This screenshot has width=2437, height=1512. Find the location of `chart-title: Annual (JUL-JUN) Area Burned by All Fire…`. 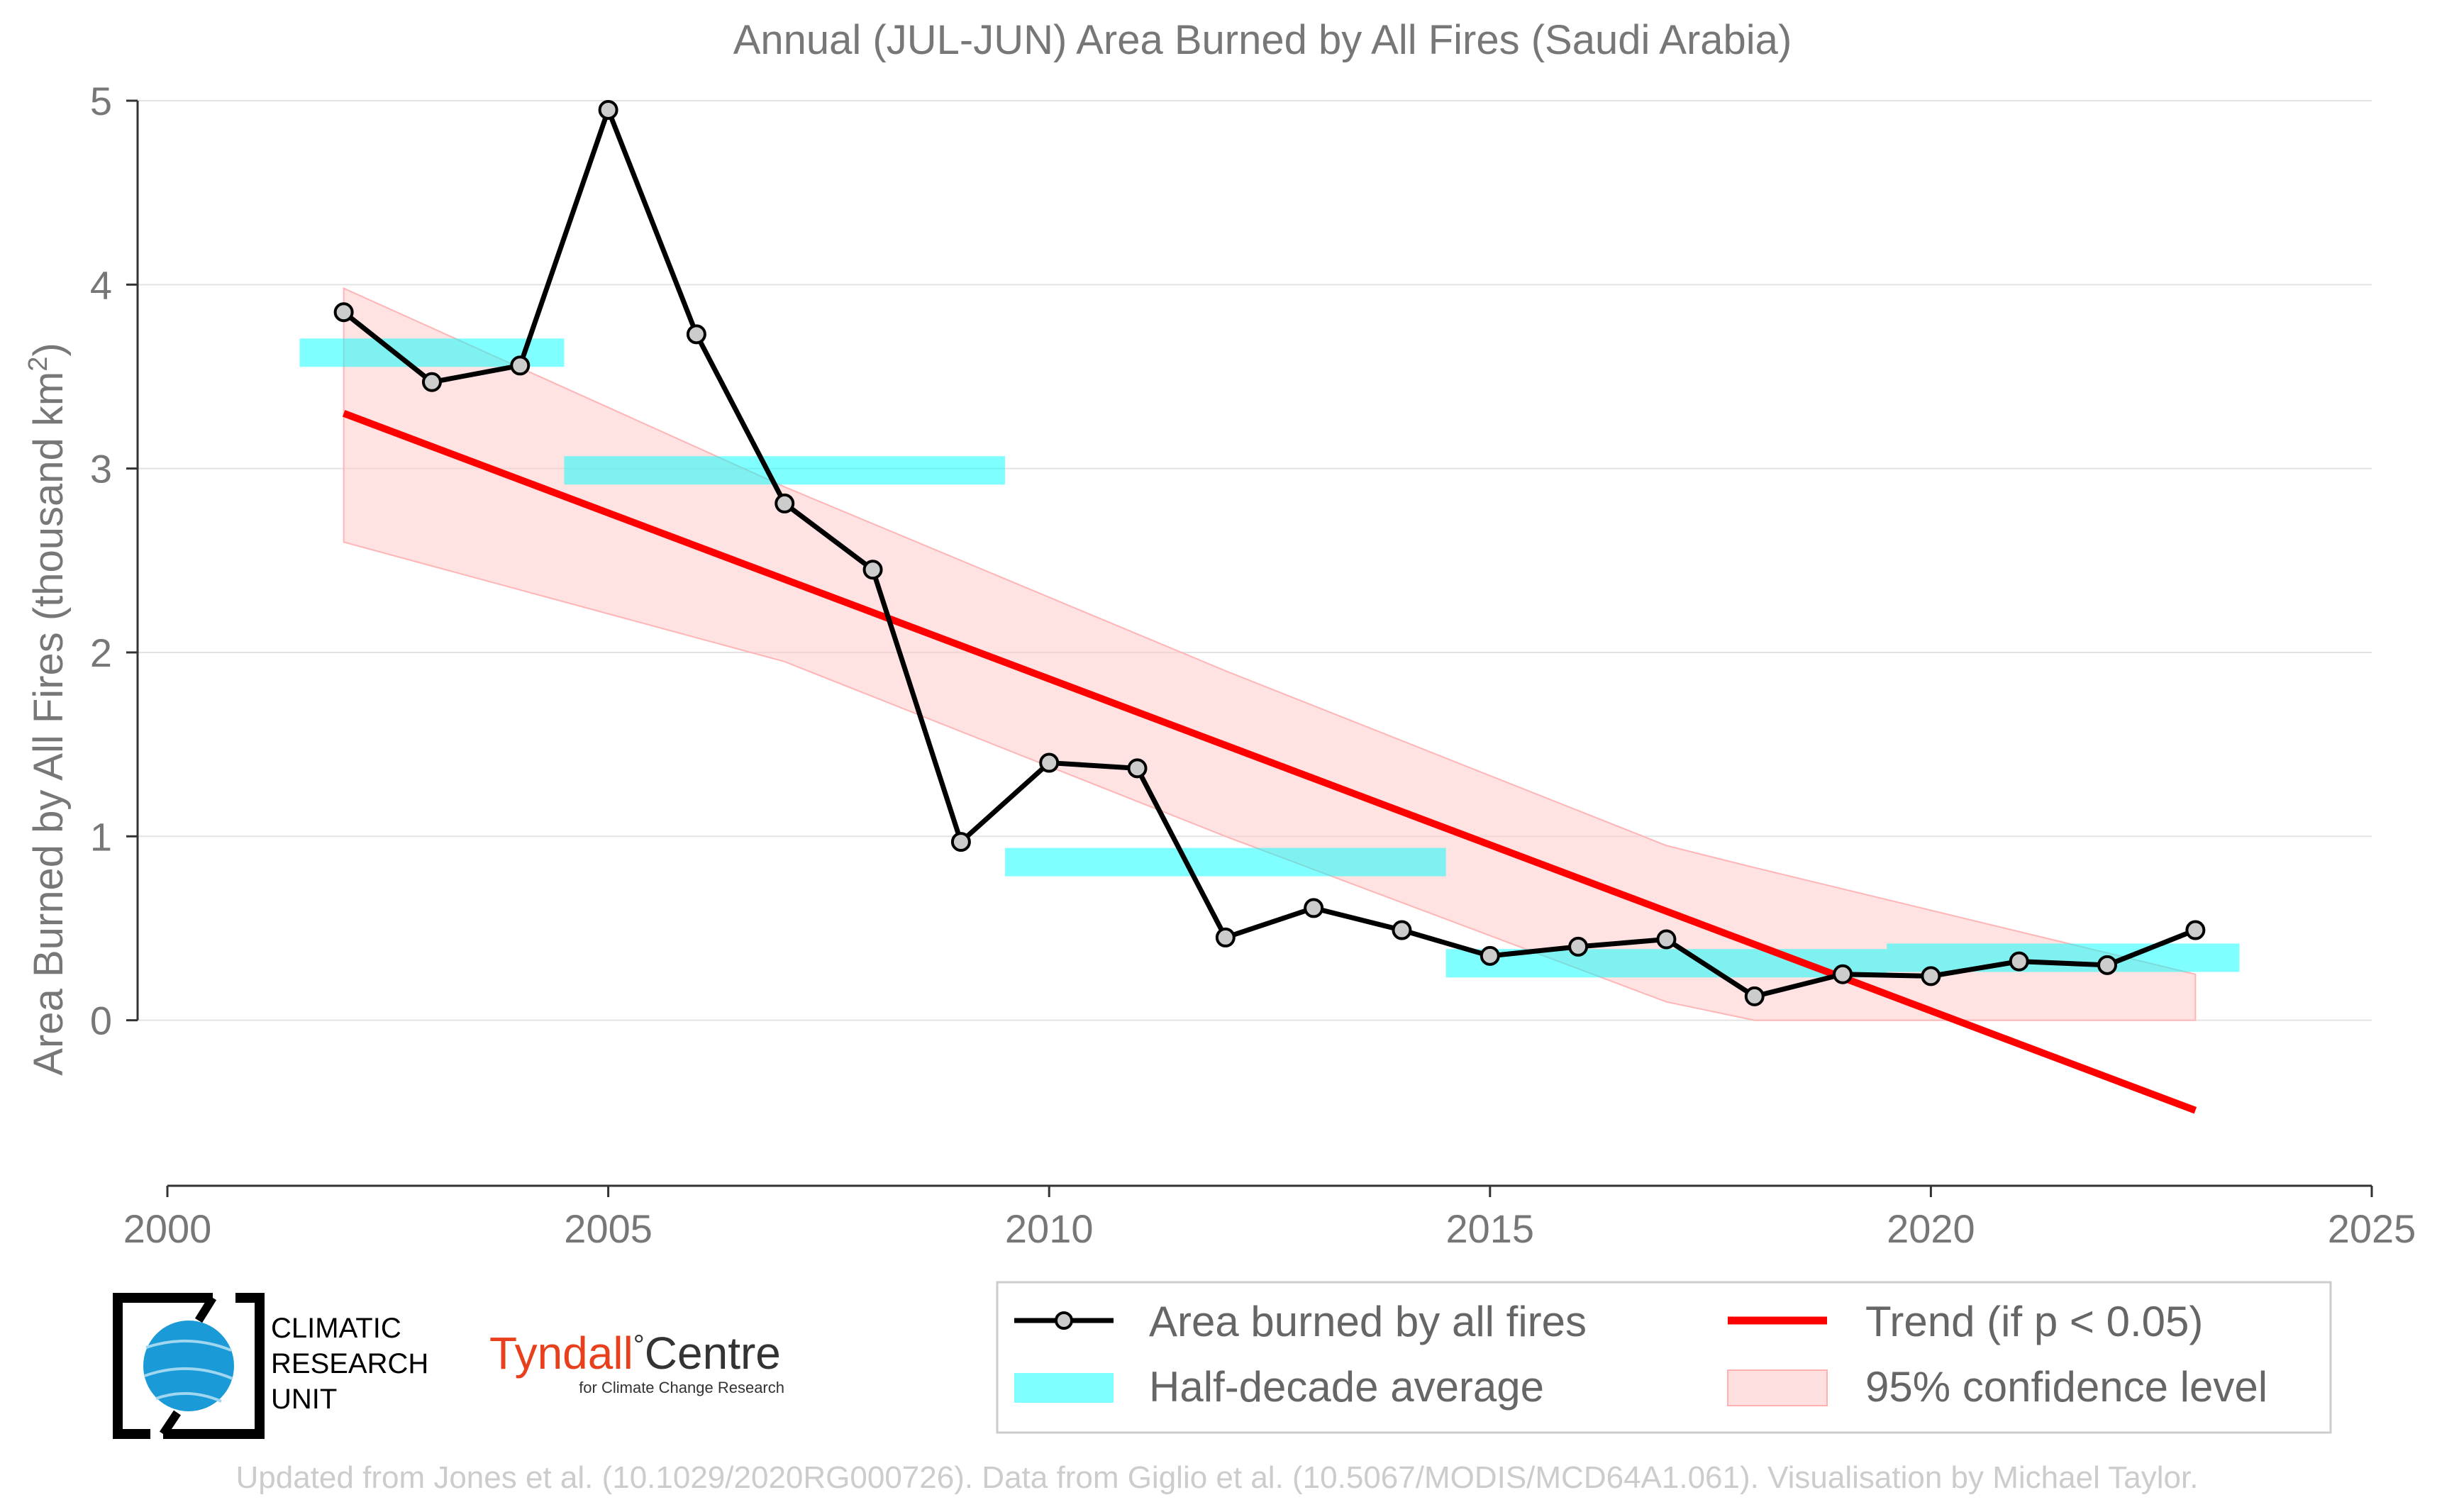

chart-title: Annual (JUL-JUN) Area Burned by All Fire… is located at coordinates (1262, 40).